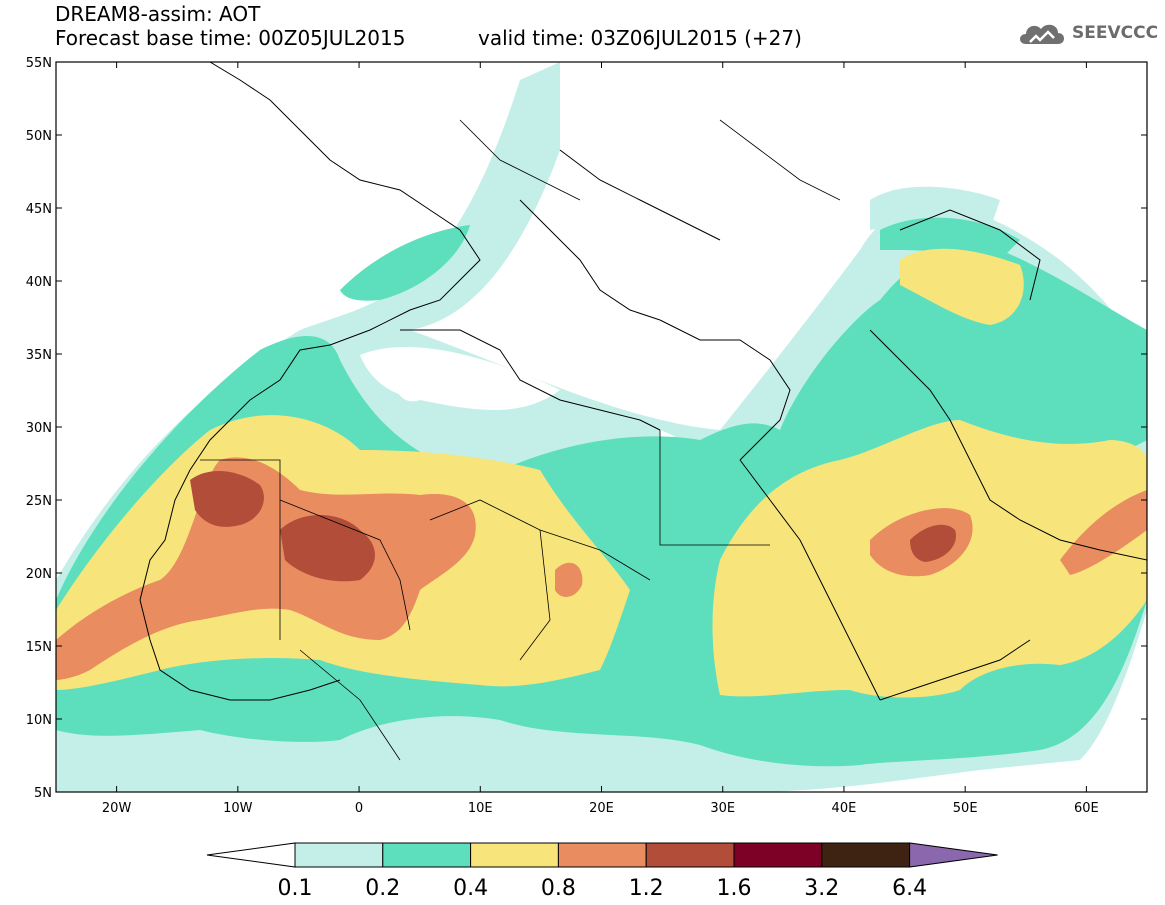  What do you see at coordinates (39, 355) in the screenshot?
I see `lat-label: 35N` at bounding box center [39, 355].